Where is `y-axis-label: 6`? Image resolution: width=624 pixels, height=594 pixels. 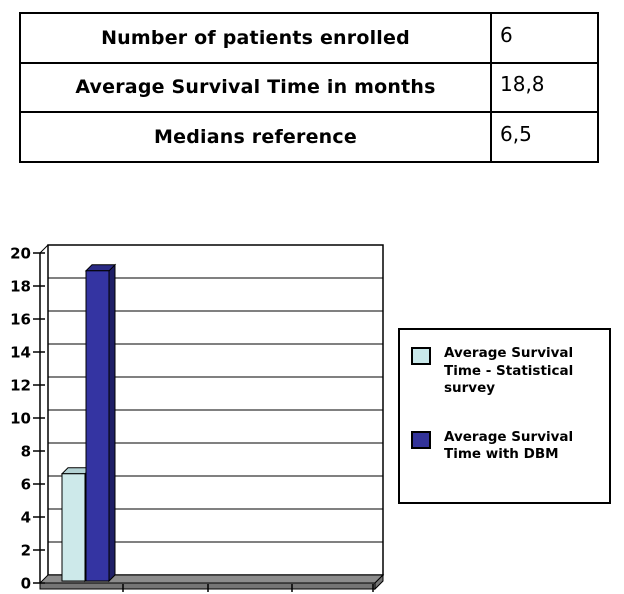
y-axis-label: 6 is located at coordinates (26, 485).